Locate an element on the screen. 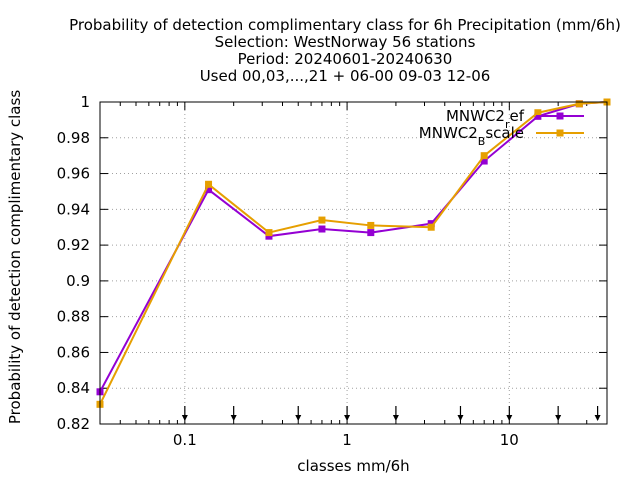 This screenshot has width=640, height=480. x-axis-label: classes mm/6h is located at coordinates (353, 466).